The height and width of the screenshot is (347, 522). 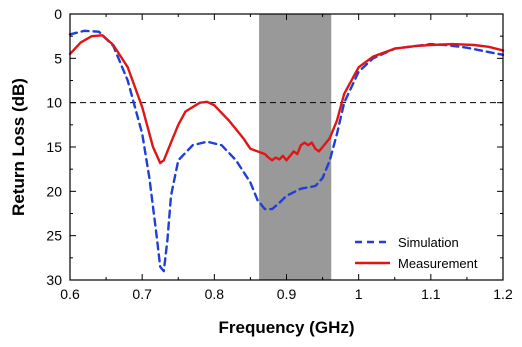 What do you see at coordinates (70, 294) in the screenshot?
I see `x-tick-label: 0.6` at bounding box center [70, 294].